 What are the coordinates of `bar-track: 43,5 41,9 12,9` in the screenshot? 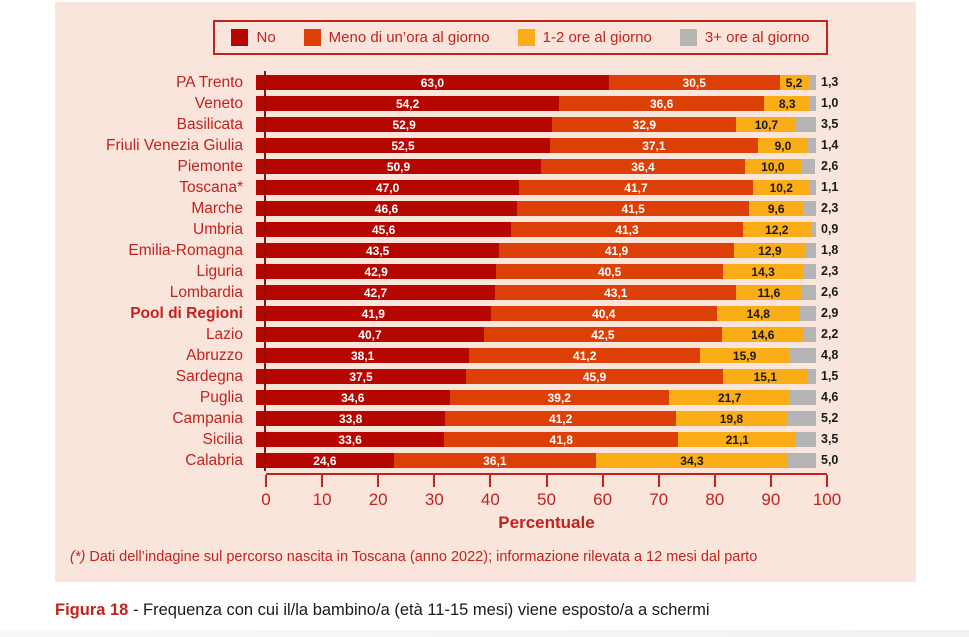 It's located at (536, 250).